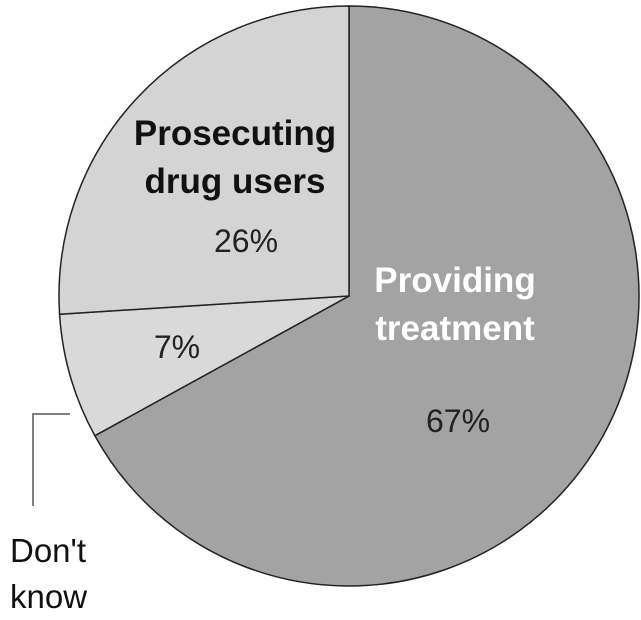 This screenshot has width=641, height=620. Describe the element at coordinates (235, 181) in the screenshot. I see `prosecuting-drug-users-label-line-2: drug users` at that location.